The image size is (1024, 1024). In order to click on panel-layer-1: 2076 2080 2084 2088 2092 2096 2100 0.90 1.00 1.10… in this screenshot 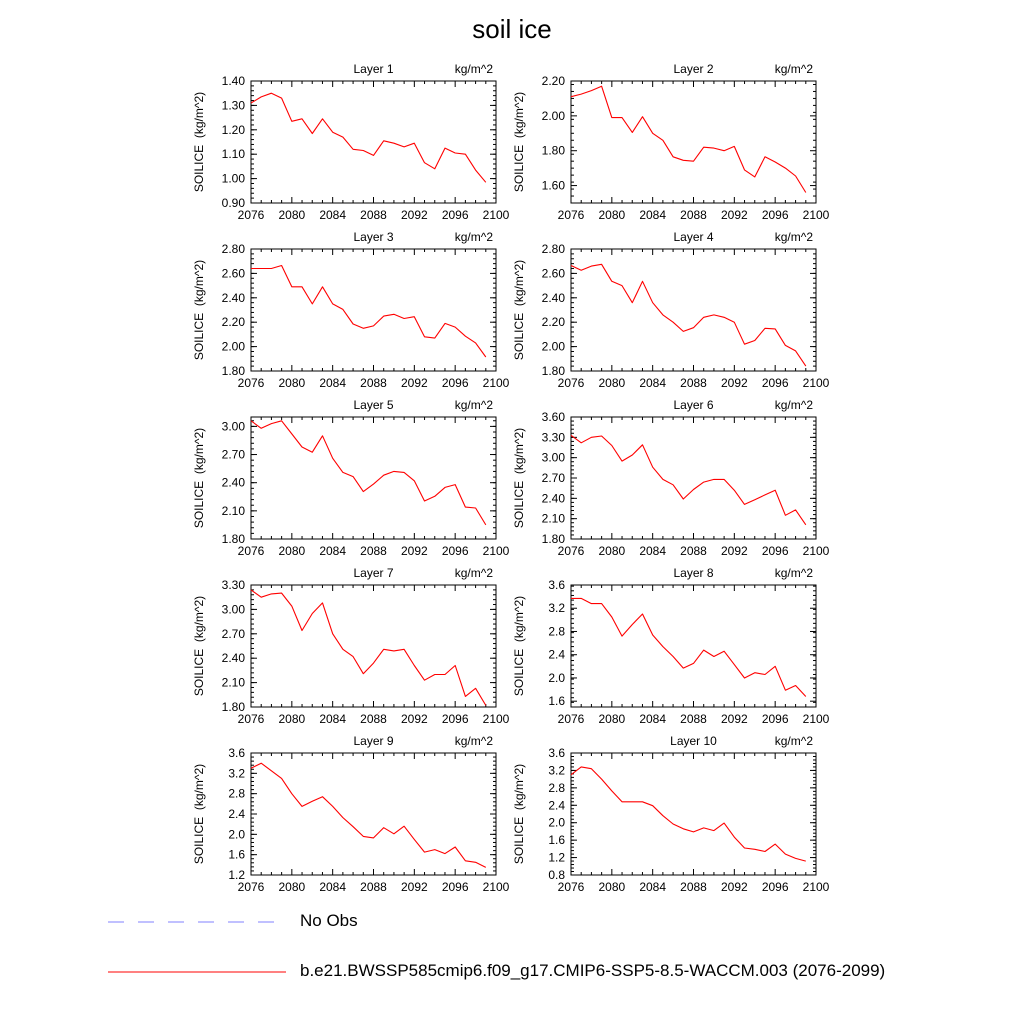, I will do `click(351, 142)`.